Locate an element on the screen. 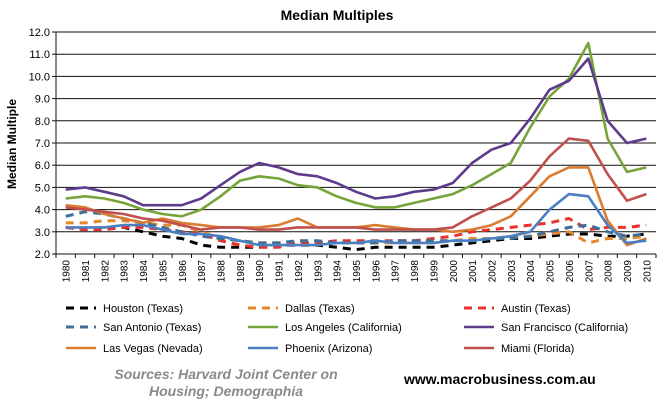 The width and height of the screenshot is (666, 408). x-tick-label: 1980 is located at coordinates (67, 271).